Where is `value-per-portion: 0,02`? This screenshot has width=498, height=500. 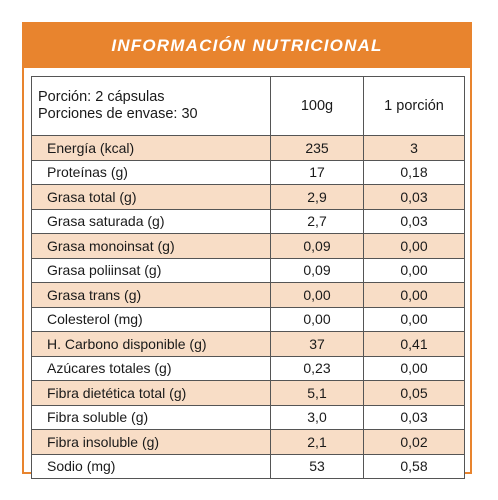 value-per-portion: 0,02 is located at coordinates (414, 442).